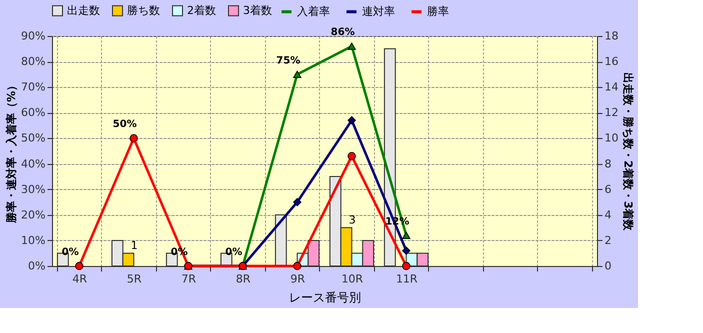 This screenshot has height=333, width=703. I want to click on legend-label: 勝ち数, so click(143, 10).